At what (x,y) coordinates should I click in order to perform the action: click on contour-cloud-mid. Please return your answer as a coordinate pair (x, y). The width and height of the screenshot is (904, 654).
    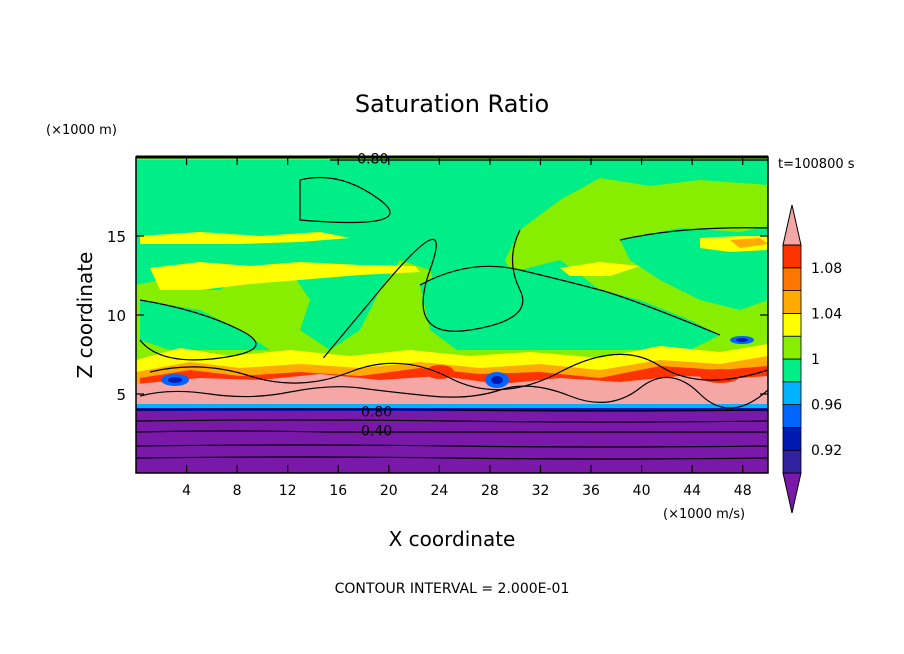
    Looking at the image, I should click on (458, 372).